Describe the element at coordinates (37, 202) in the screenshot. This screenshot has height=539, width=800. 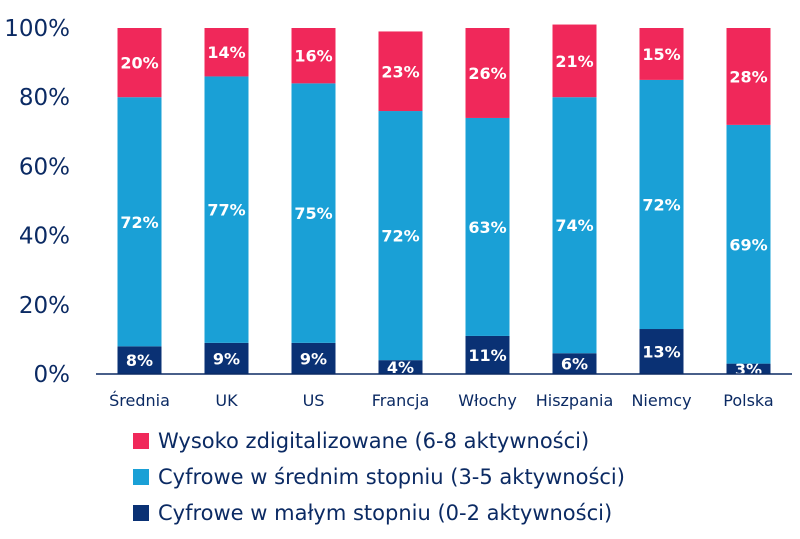
I see `y-axis: 0% 20% 40% 60% 80% 100%` at that location.